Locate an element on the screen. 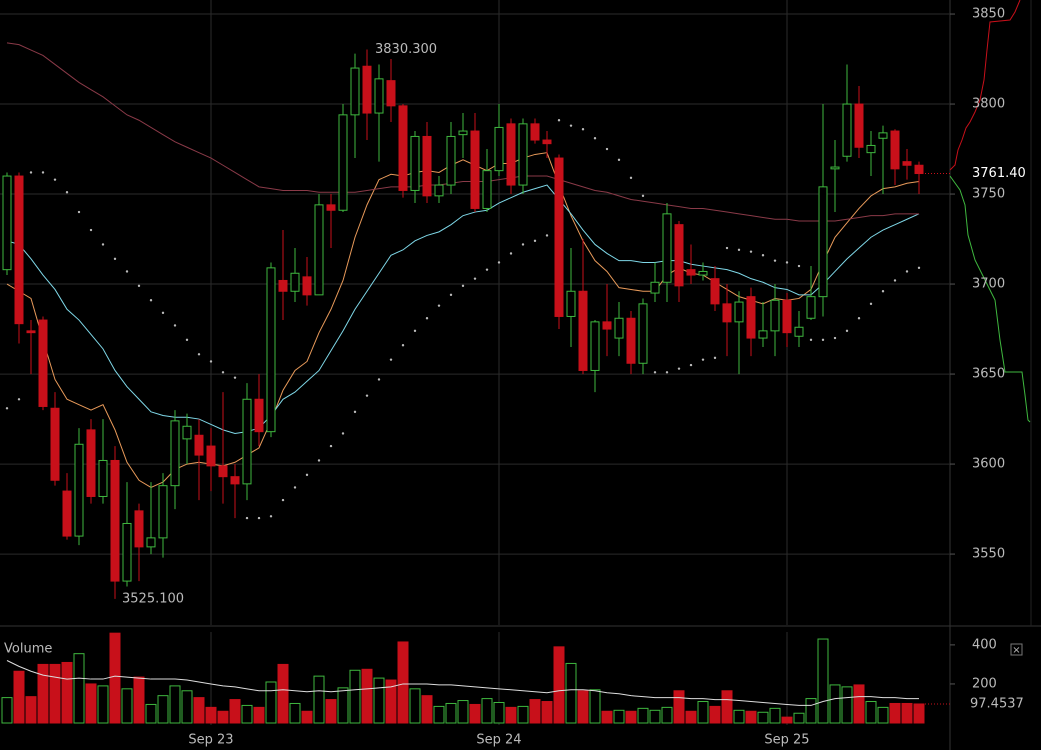 Image resolution: width=1041 pixels, height=750 pixels. close-icon: × is located at coordinates (1016, 650).